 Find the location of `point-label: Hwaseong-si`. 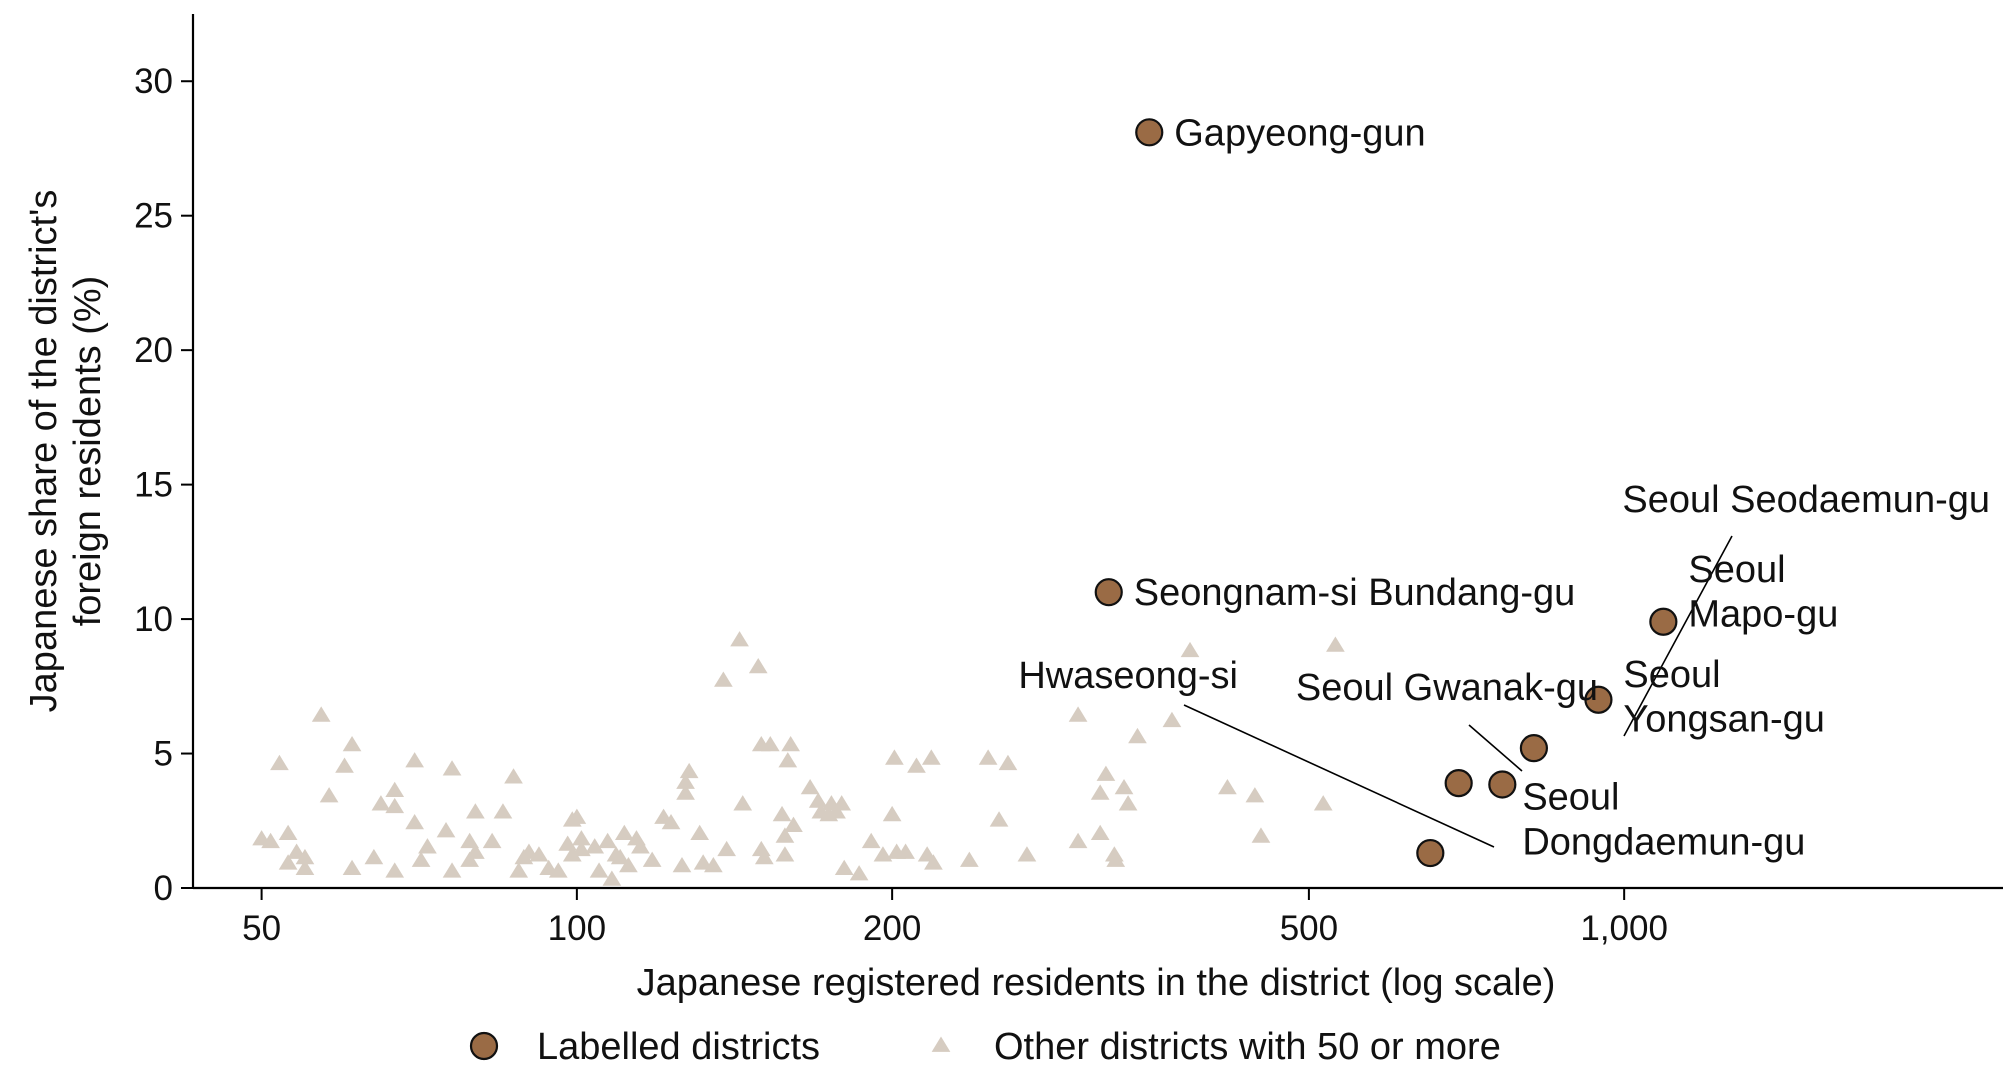

point-label: Hwaseong-si is located at coordinates (1128, 676).